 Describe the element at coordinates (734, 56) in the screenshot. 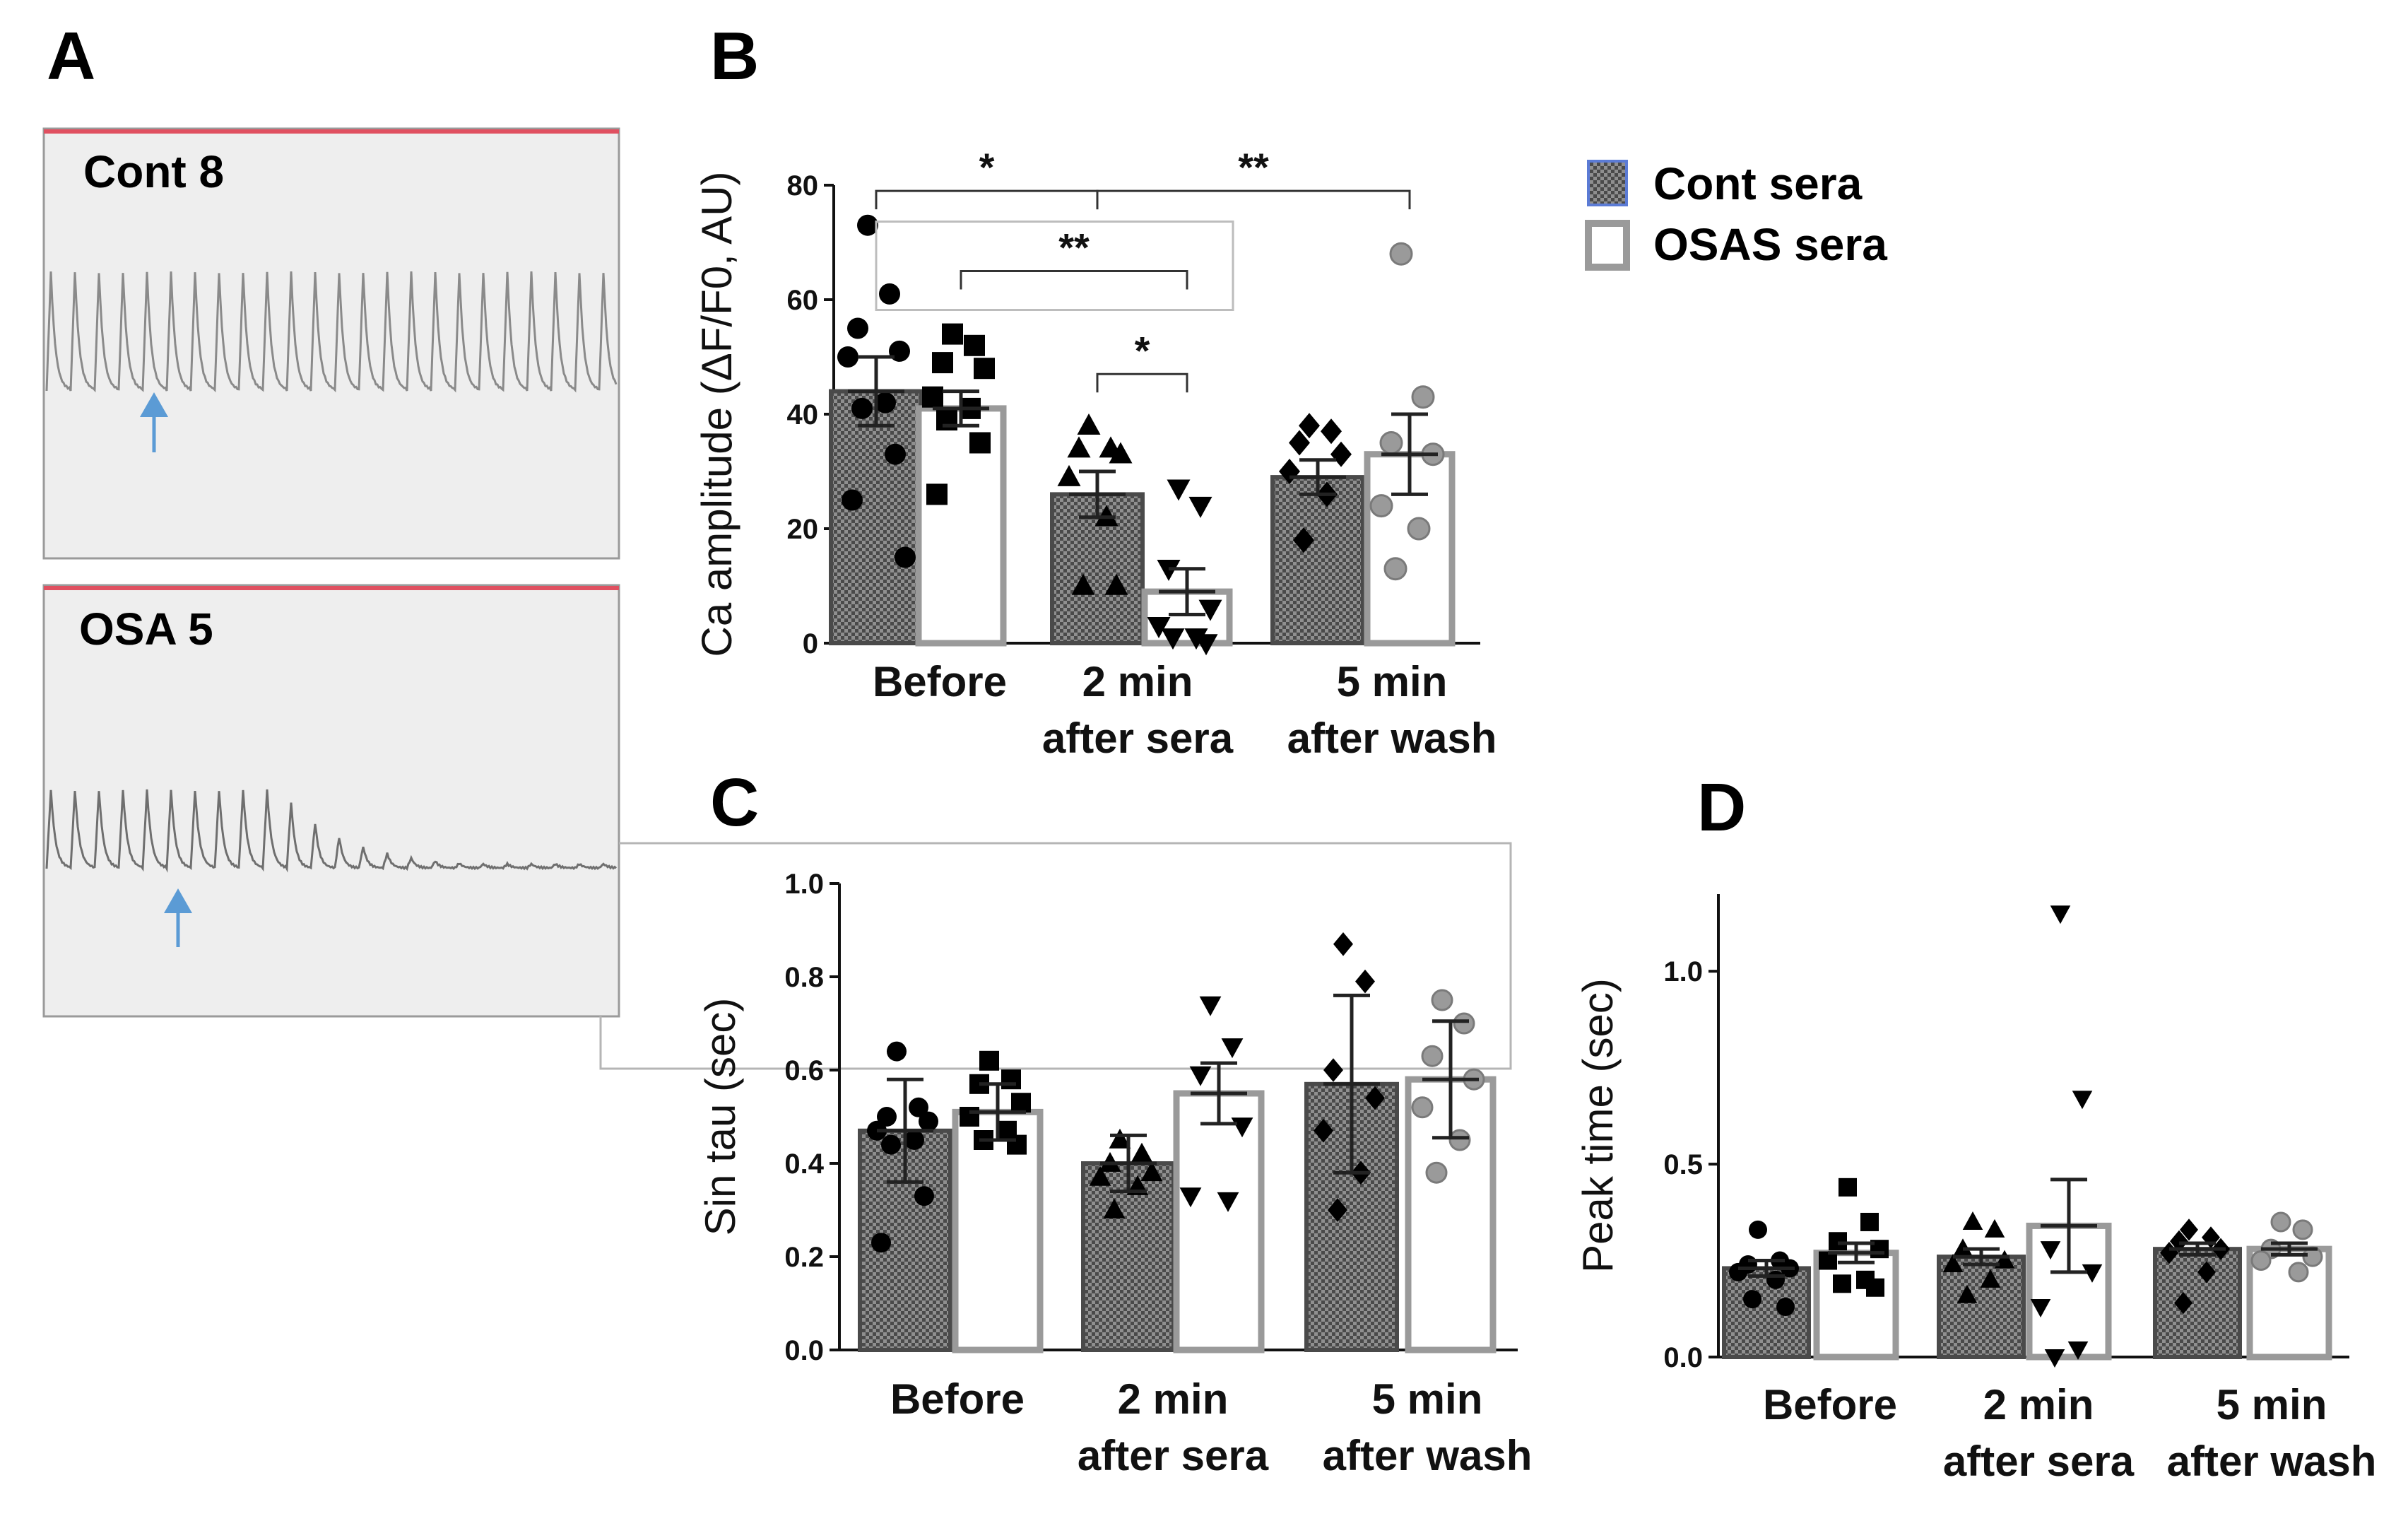

I see `panel-label-b: B` at that location.